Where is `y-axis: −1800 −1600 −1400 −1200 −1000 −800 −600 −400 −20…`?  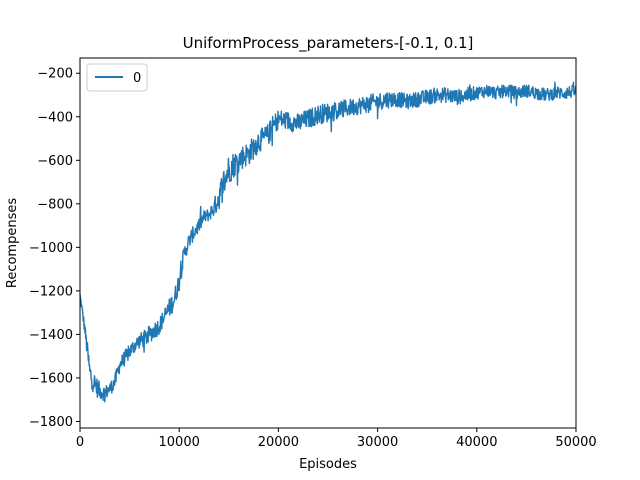
y-axis: −1800 −1600 −1400 −1200 −1000 −800 −600 −400 −20… is located at coordinates (54, 248).